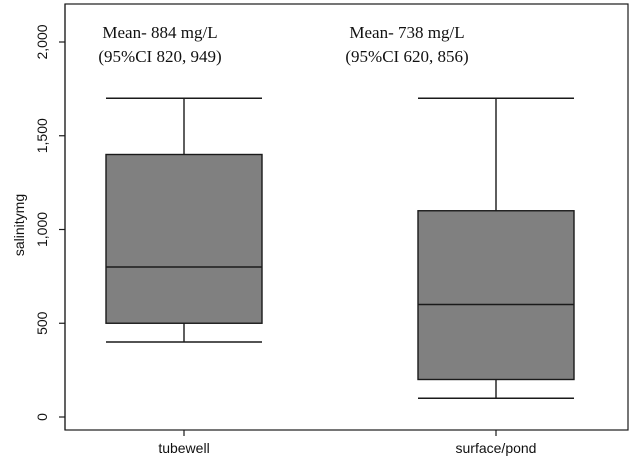 The height and width of the screenshot is (469, 631). What do you see at coordinates (42, 229) in the screenshot?
I see `y-tick-label-2: 1,000` at bounding box center [42, 229].